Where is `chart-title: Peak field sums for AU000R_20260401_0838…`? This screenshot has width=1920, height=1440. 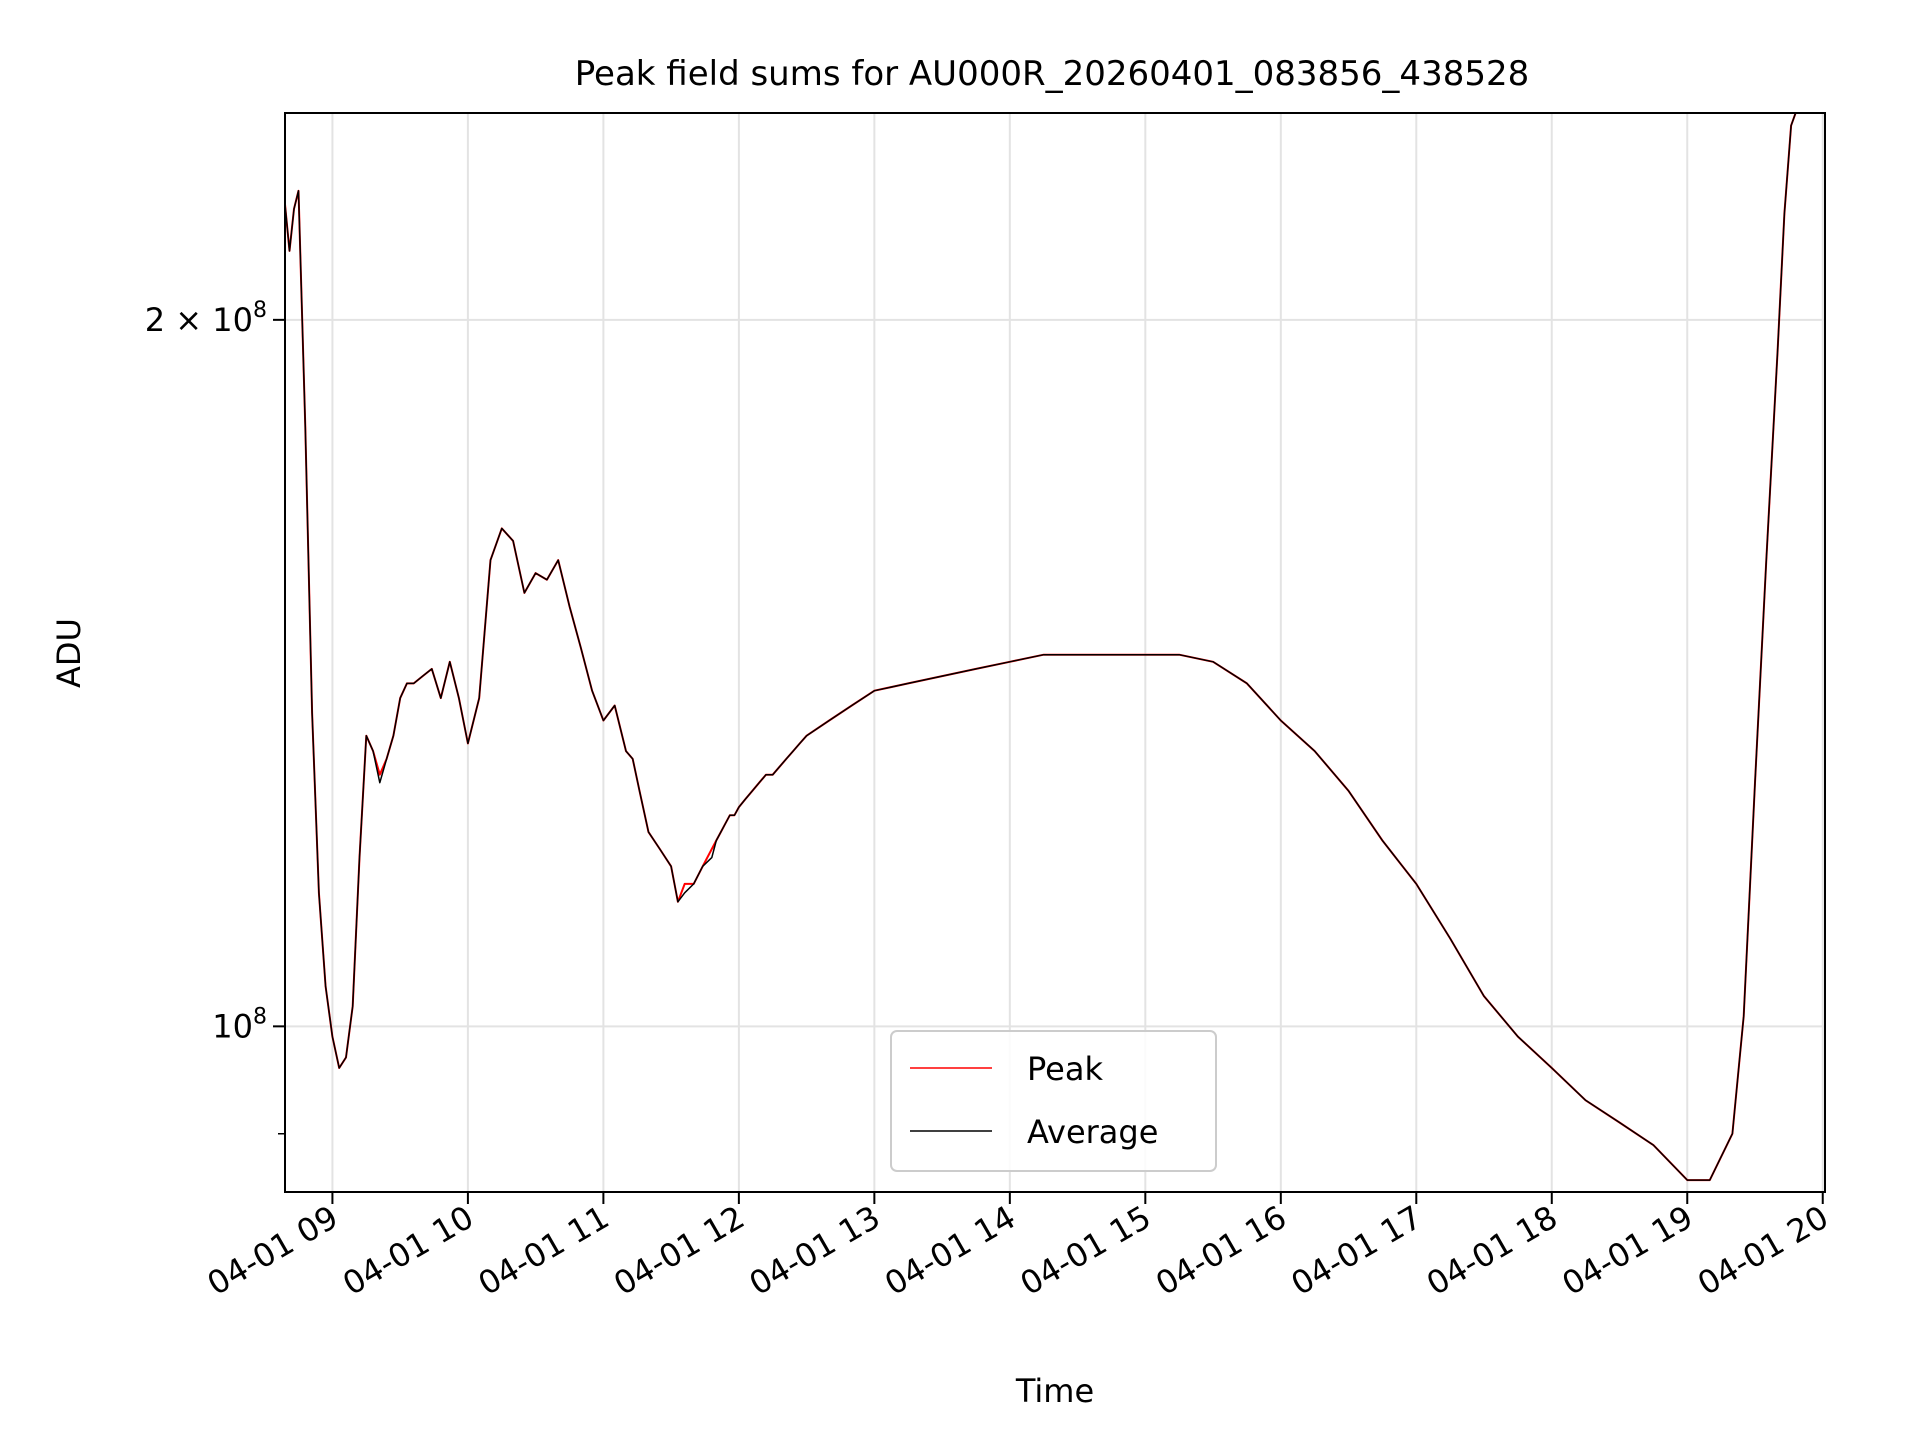
chart-title: Peak field sums for AU000R_20260401_0838… is located at coordinates (1052, 74).